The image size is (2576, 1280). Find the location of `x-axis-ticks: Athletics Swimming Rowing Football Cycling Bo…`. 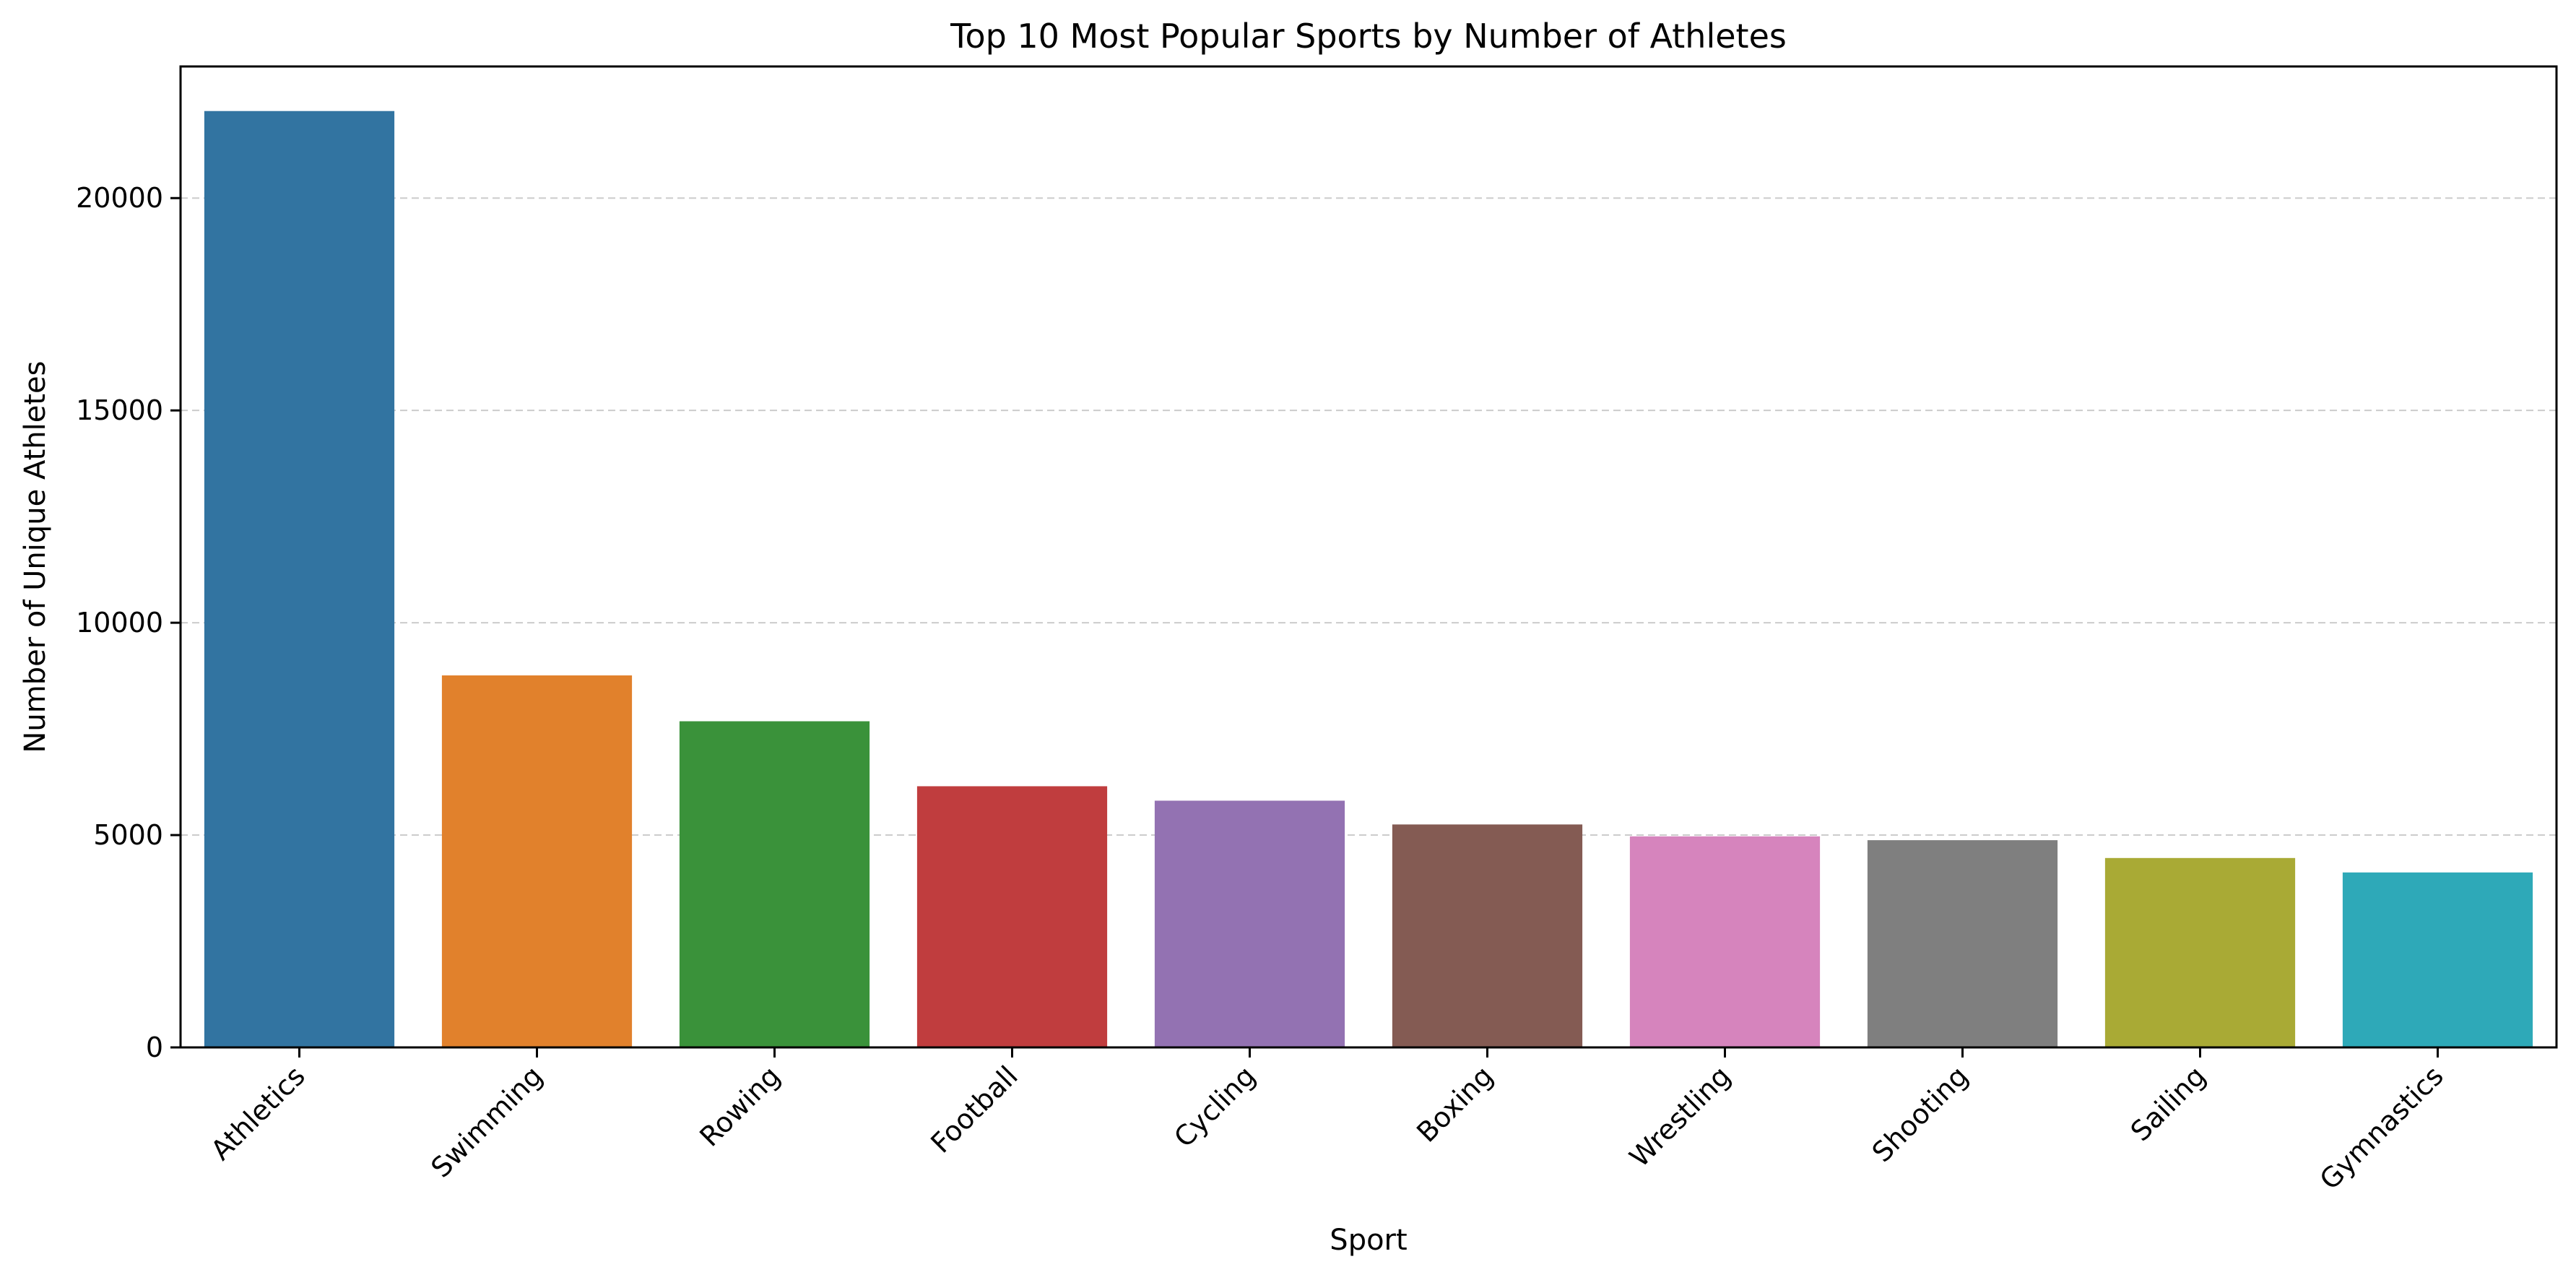

x-axis-ticks: Athletics Swimming Rowing Football Cycling Bo… is located at coordinates (1327, 1121).